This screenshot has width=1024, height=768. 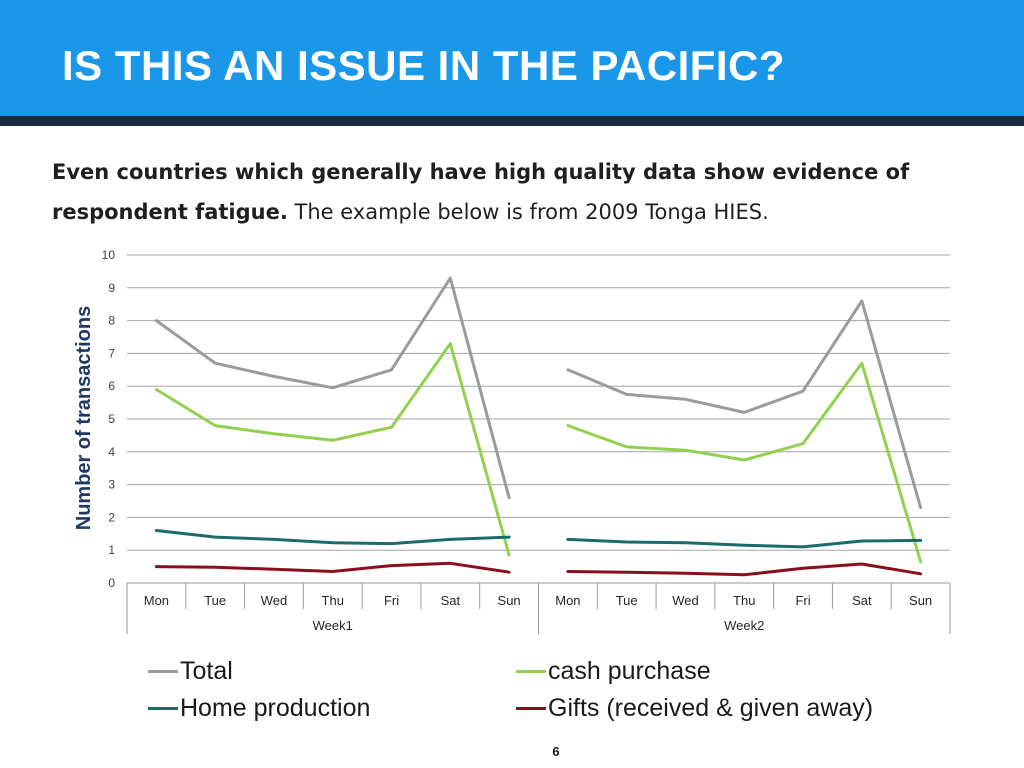 I want to click on page-number: 6, so click(x=556, y=751).